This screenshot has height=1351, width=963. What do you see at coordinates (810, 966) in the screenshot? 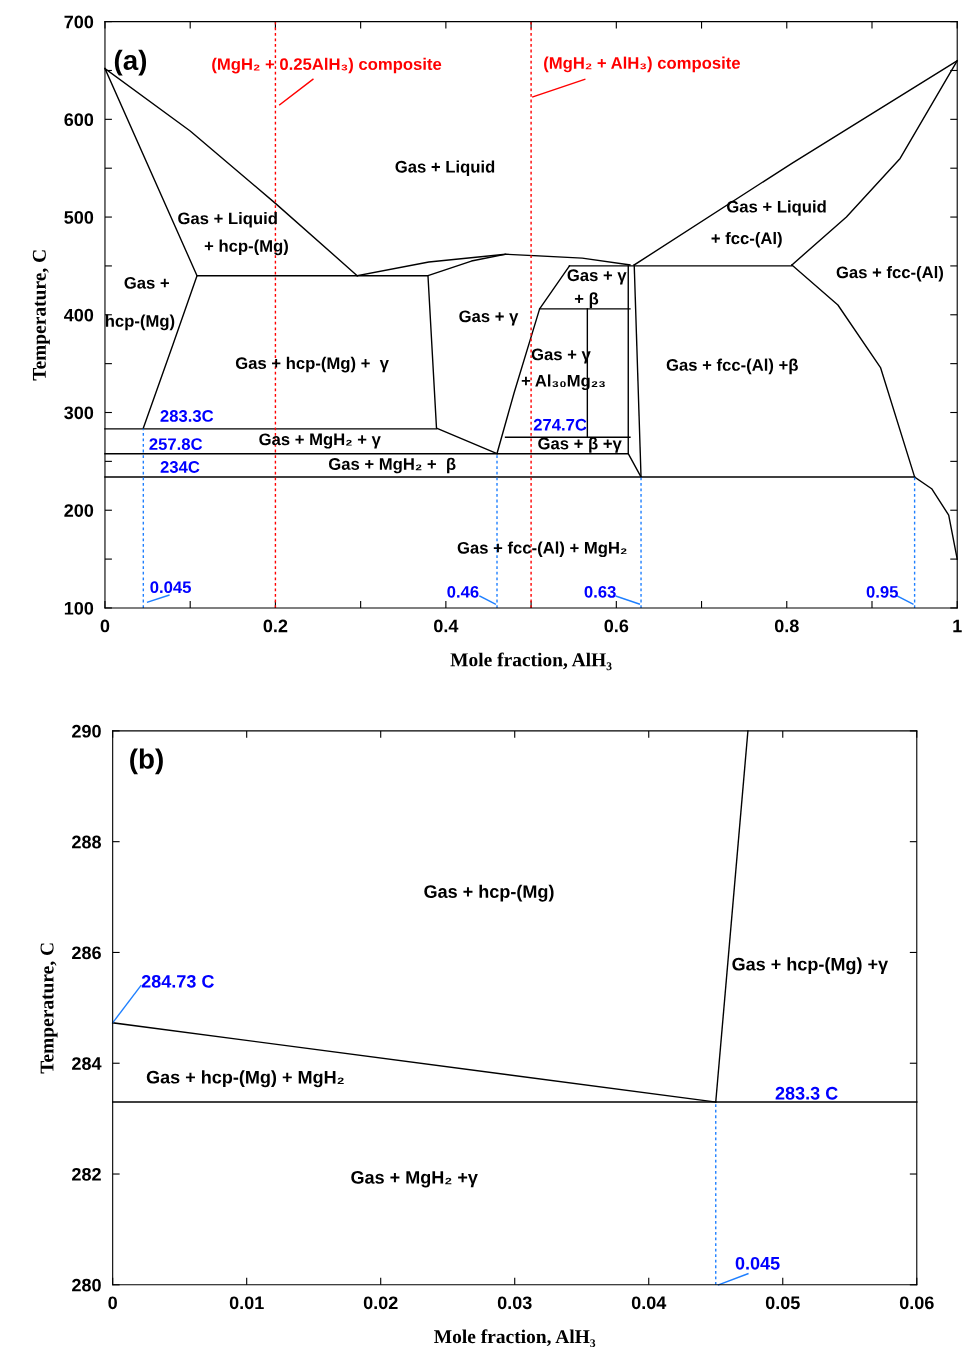
I see `annotation: Gas + hcp-(Mg) +γ` at bounding box center [810, 966].